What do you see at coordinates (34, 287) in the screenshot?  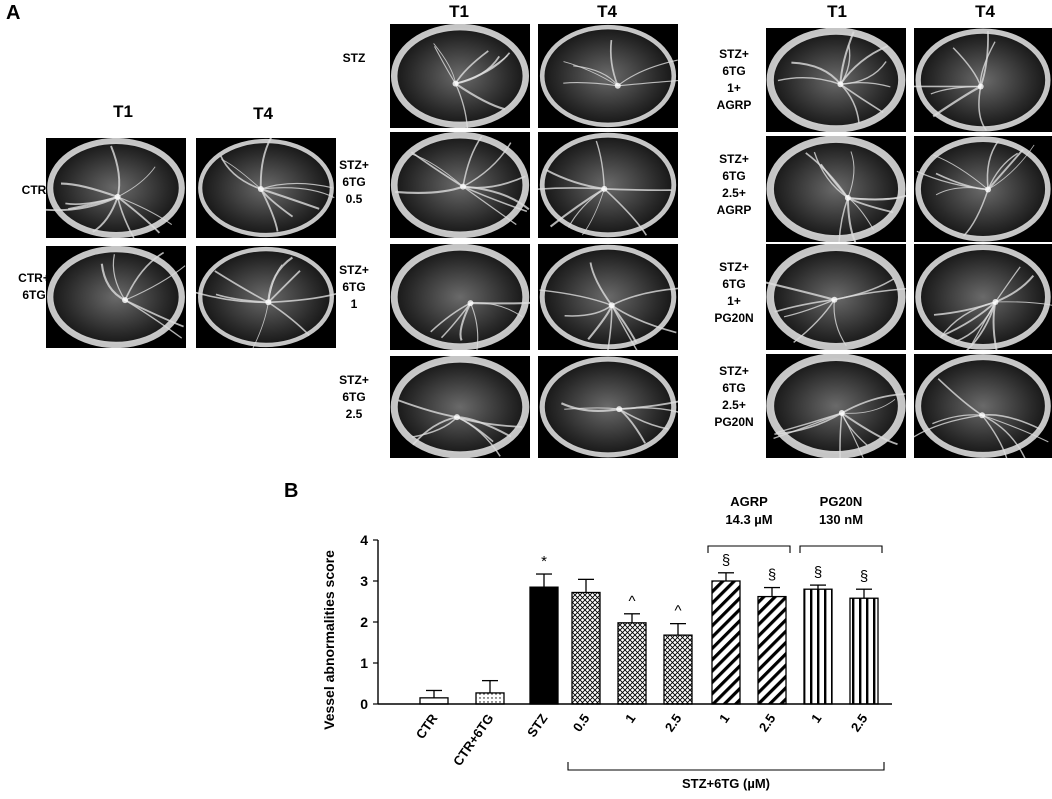 I see `group1-row-label-1: CTR+ 6TG` at bounding box center [34, 287].